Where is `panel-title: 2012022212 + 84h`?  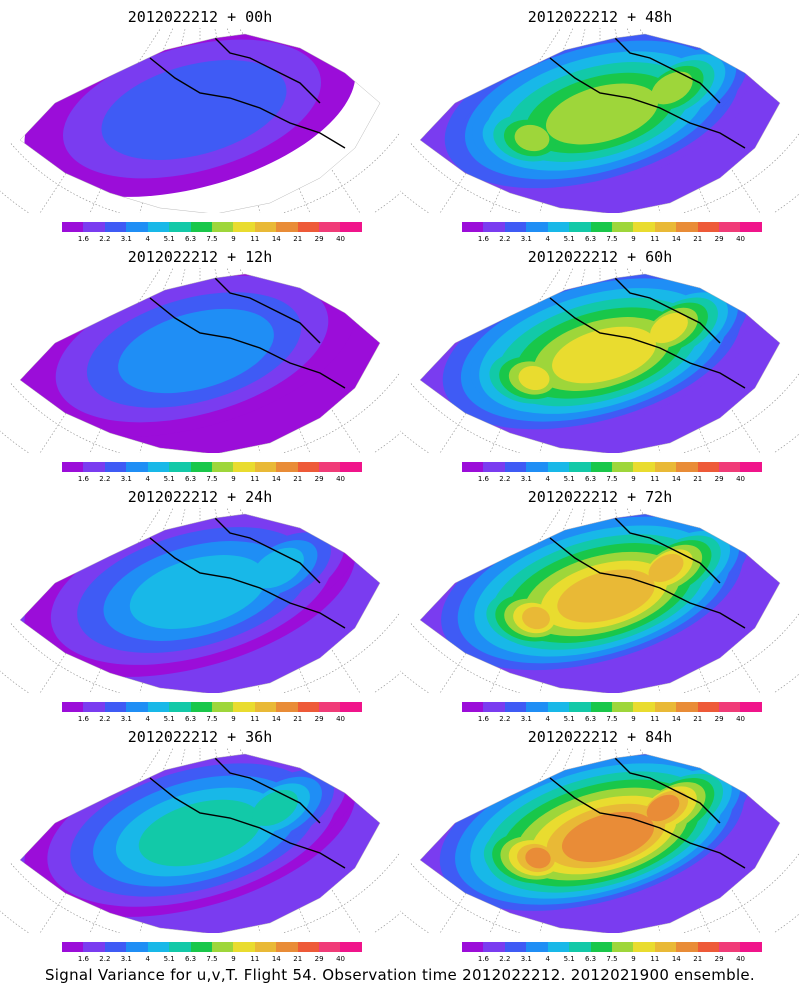
panel-title: 2012022212 + 84h is located at coordinates (600, 737).